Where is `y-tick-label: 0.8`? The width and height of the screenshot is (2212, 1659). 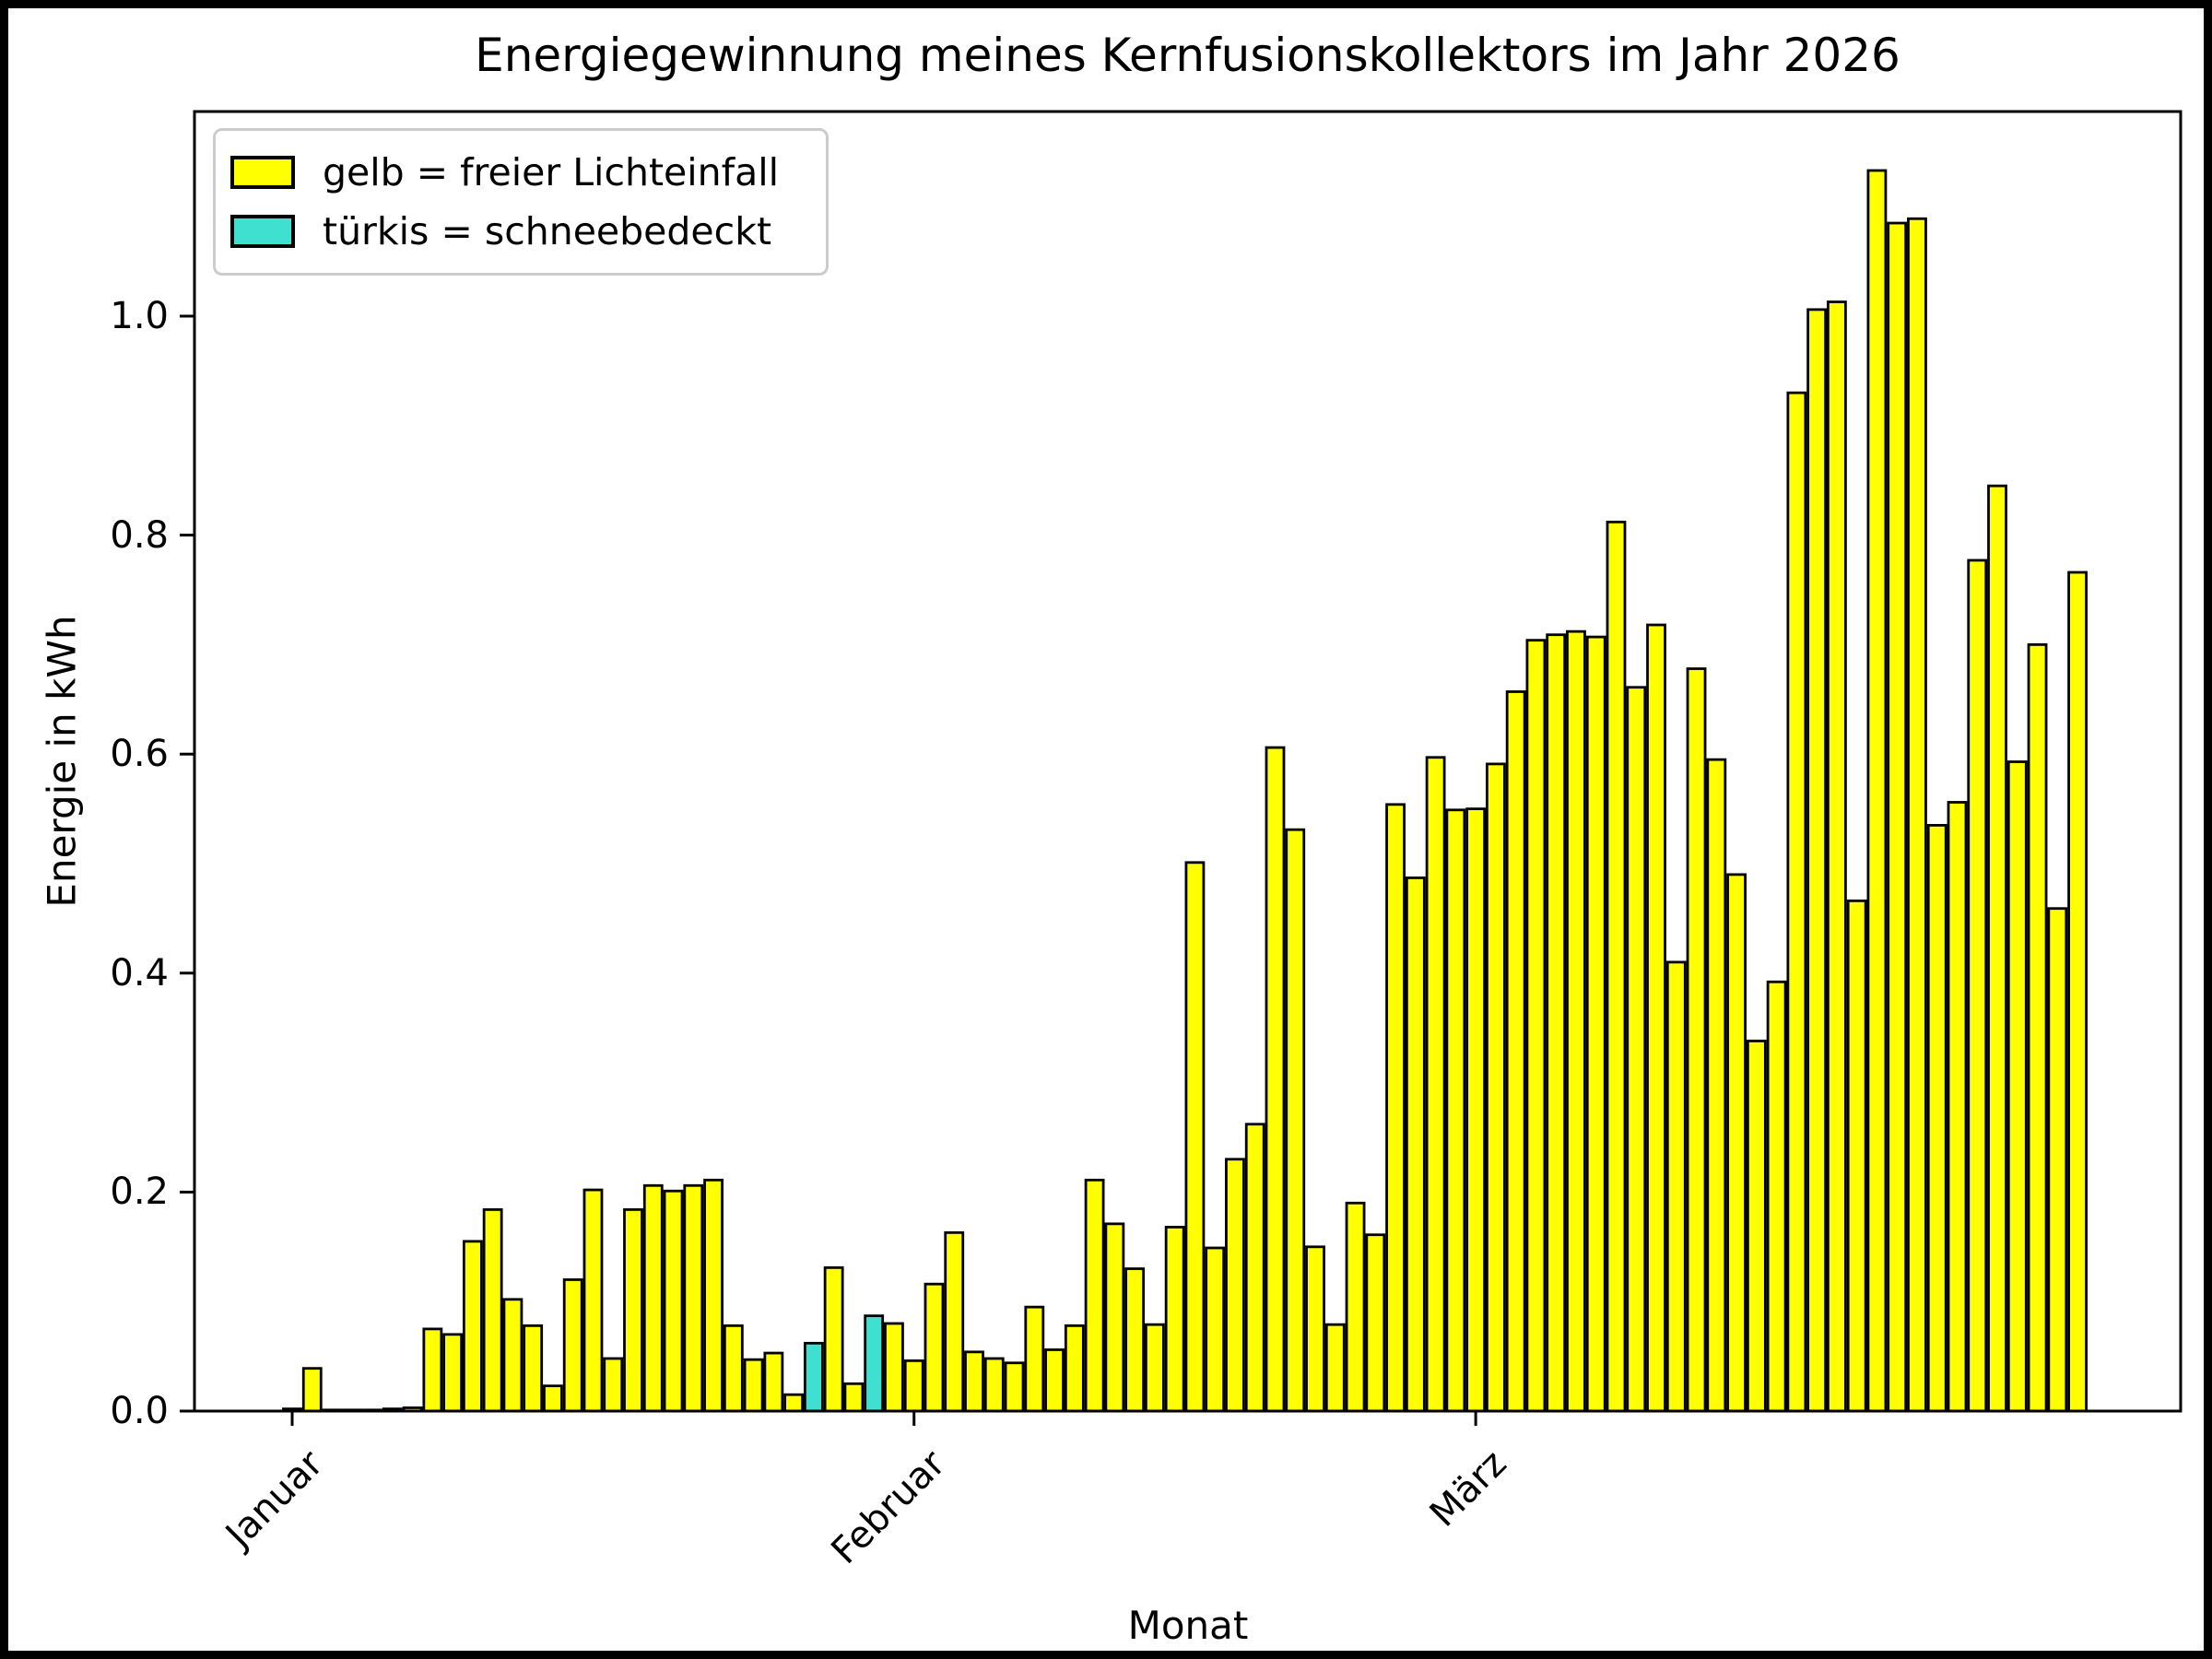
y-tick-label: 0.8 is located at coordinates (139, 535).